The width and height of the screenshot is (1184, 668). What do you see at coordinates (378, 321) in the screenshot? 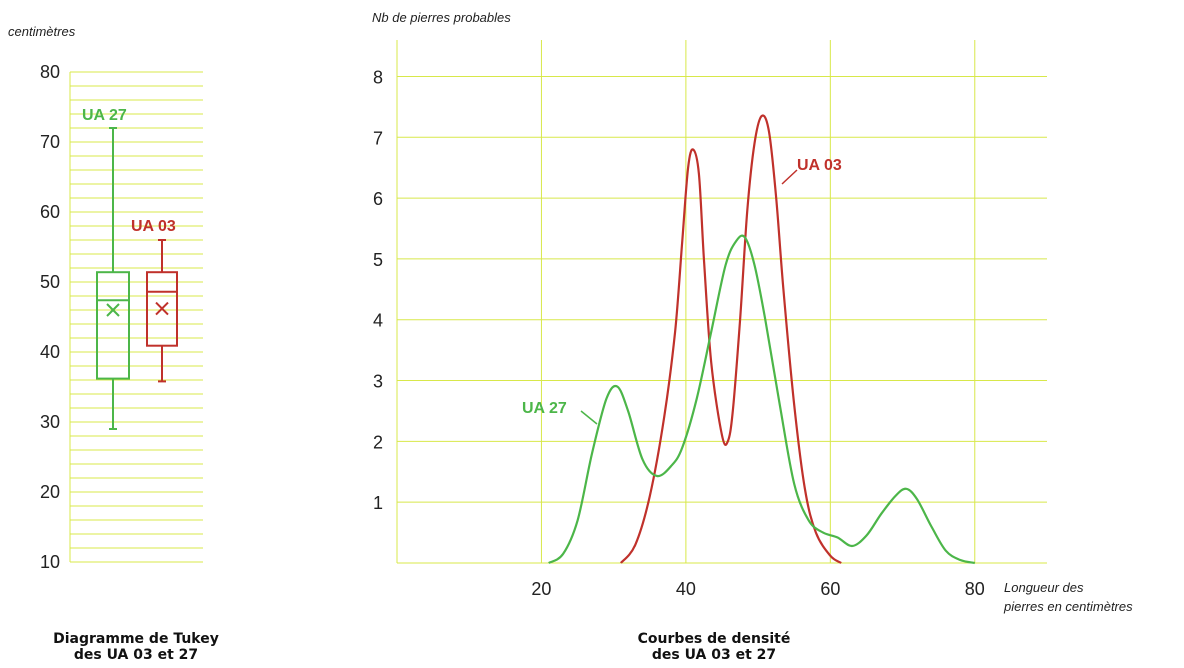
I see `density-y-tick-label: 4` at bounding box center [378, 321].